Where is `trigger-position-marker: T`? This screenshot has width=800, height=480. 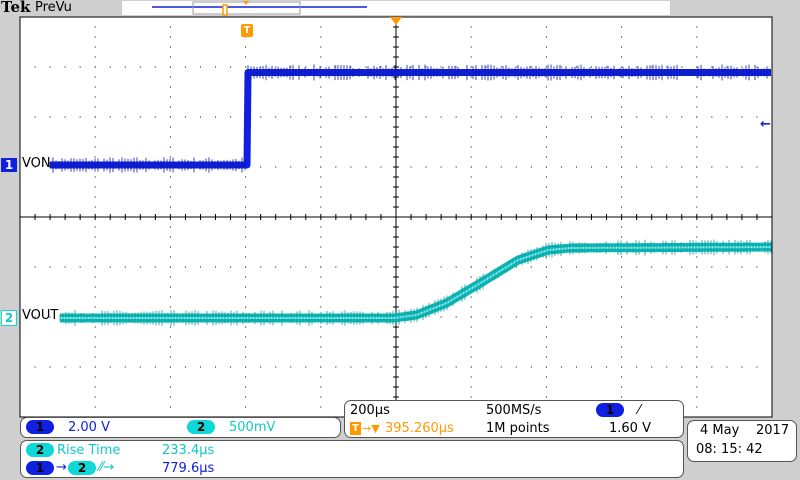 trigger-position-marker: T is located at coordinates (247, 30).